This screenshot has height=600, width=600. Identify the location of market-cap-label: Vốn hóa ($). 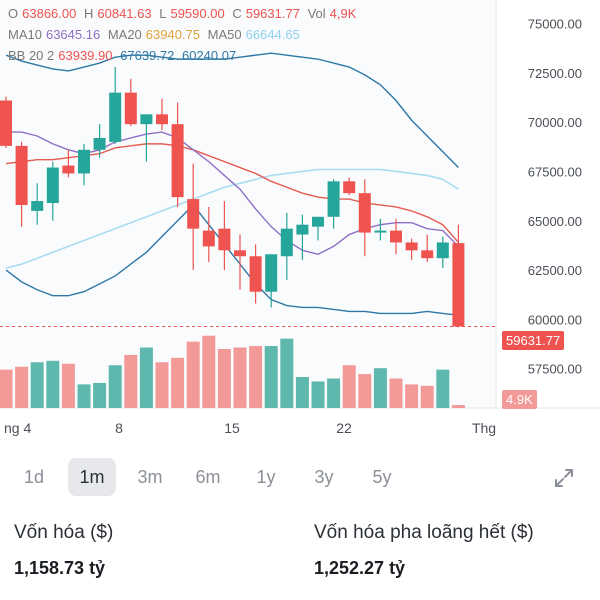
(64, 532).